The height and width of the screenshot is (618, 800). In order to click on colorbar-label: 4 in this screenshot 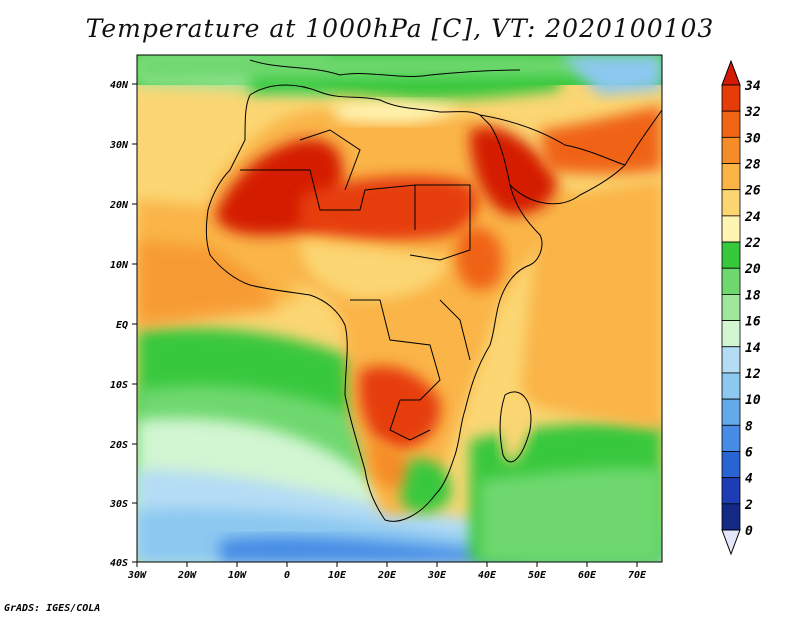, I will do `click(749, 479)`.